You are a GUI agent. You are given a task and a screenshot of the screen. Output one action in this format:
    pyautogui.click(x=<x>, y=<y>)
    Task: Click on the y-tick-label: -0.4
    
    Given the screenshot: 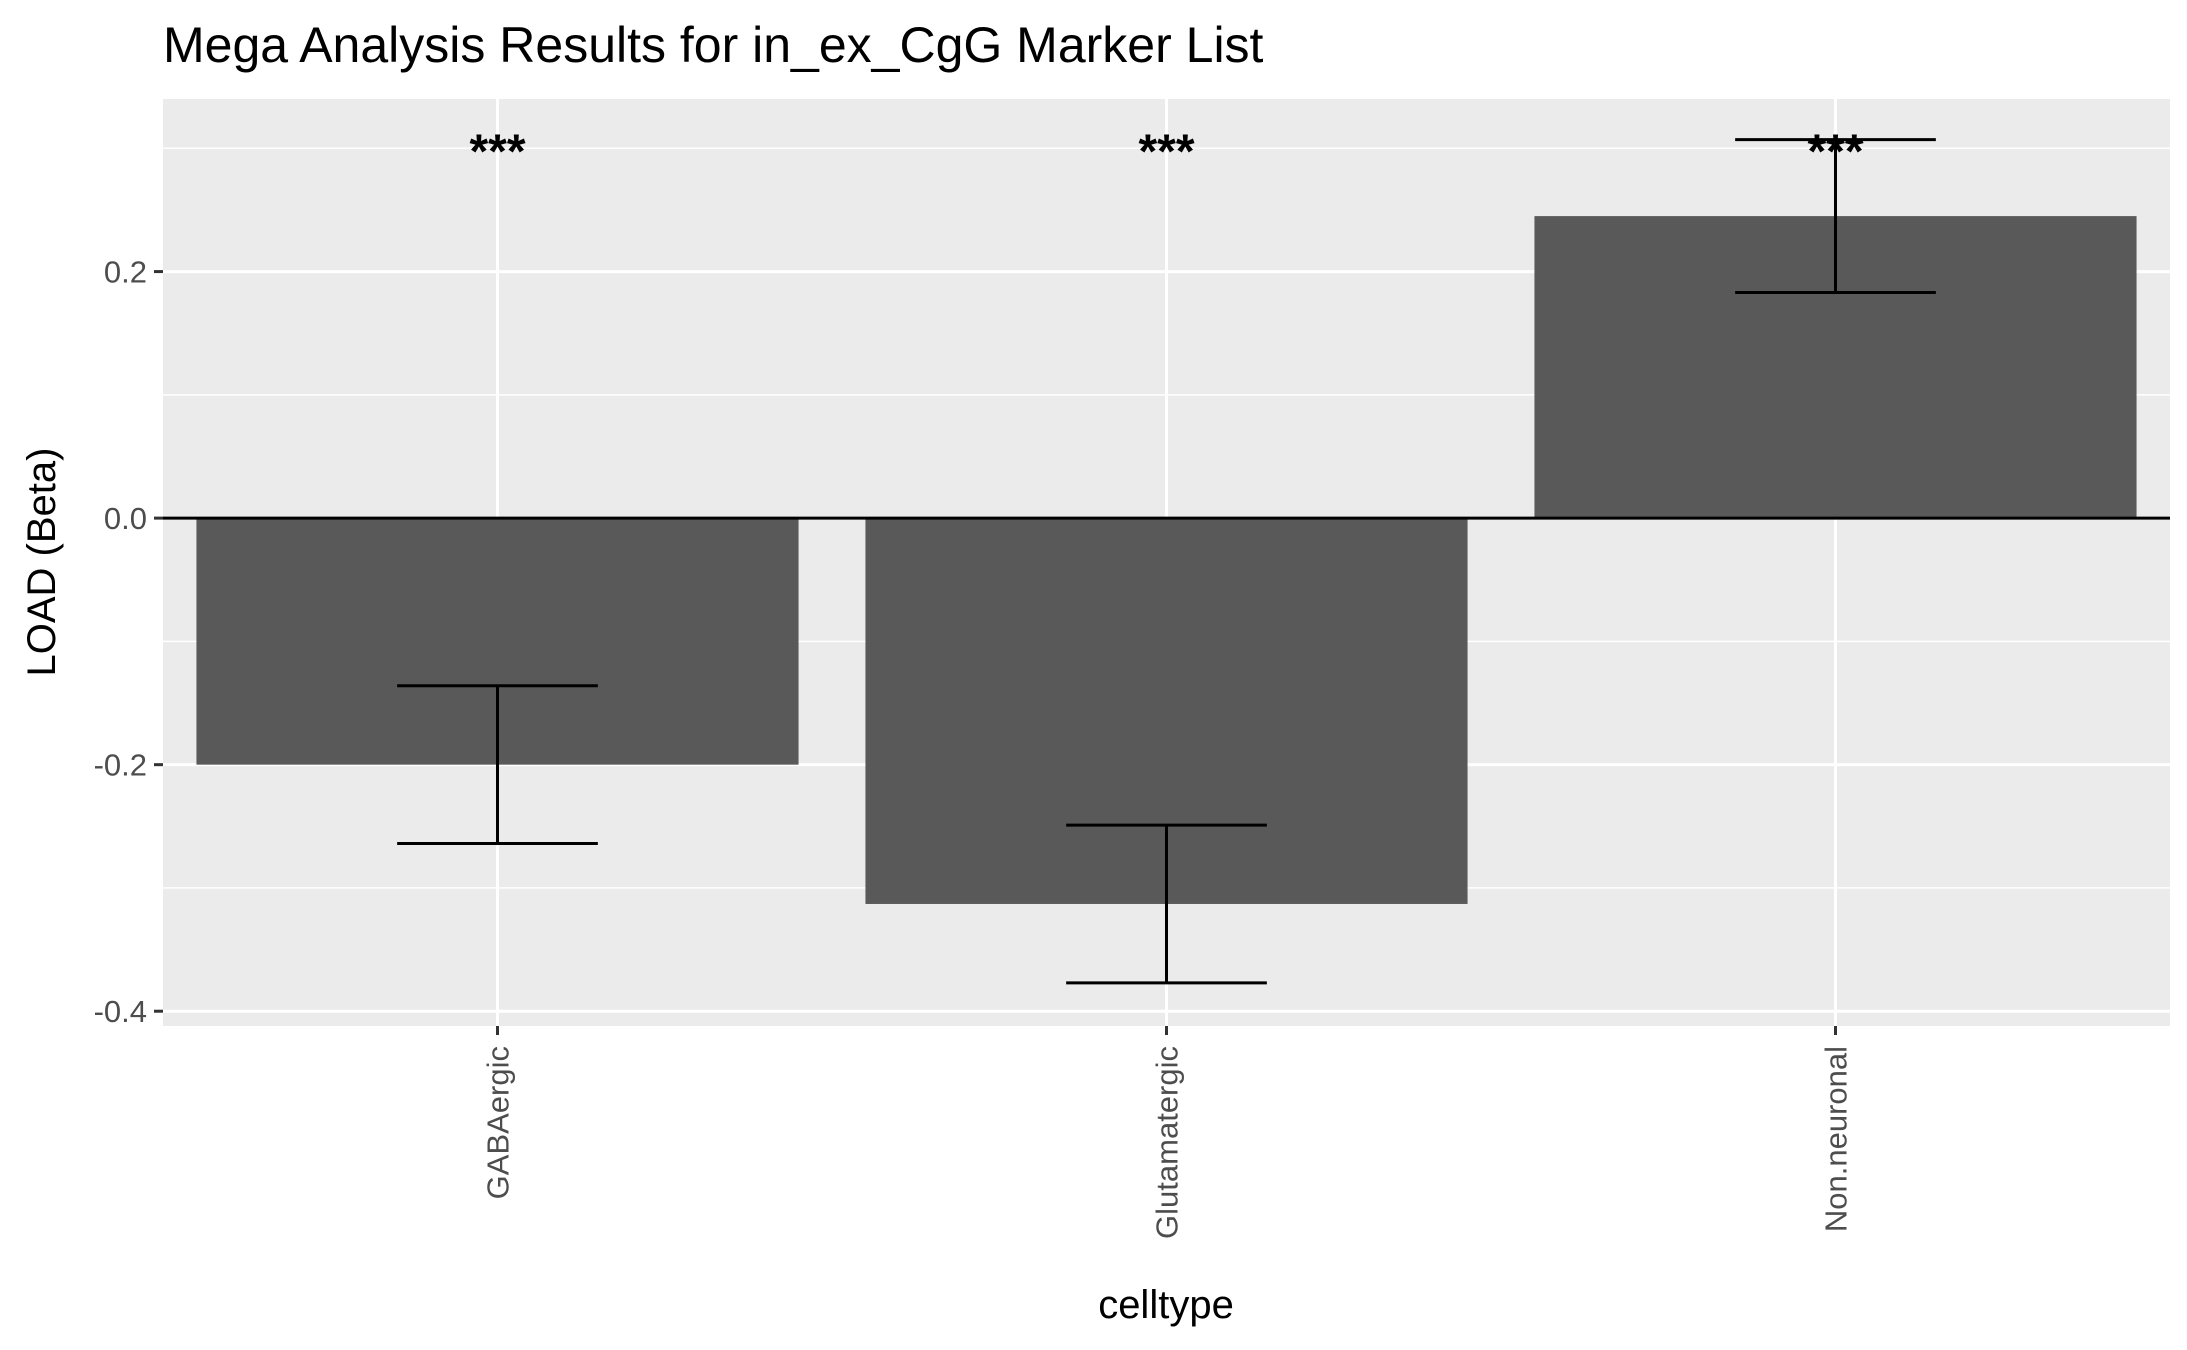 What is the action you would take?
    pyautogui.click(x=120, y=1011)
    